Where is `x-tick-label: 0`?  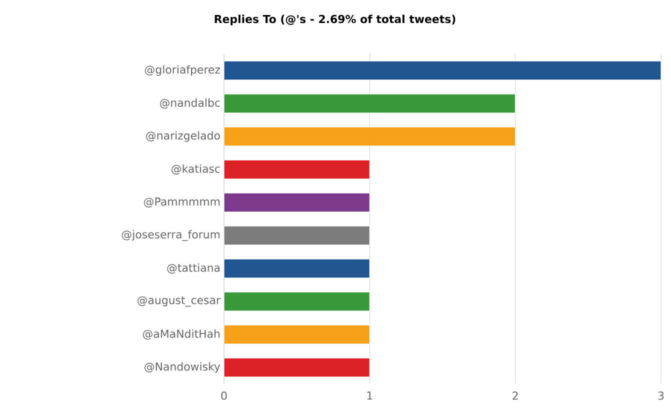 x-tick-label: 0 is located at coordinates (224, 396).